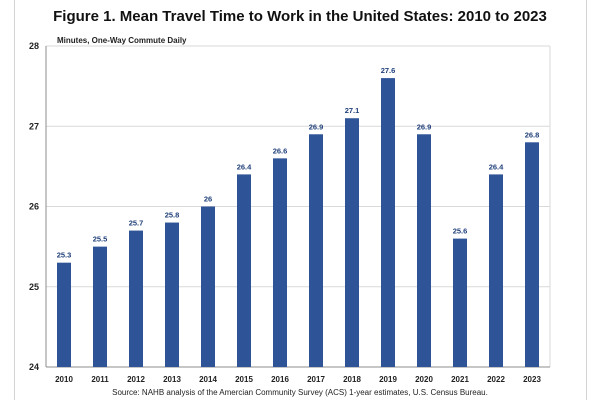 This screenshot has height=400, width=600. Describe the element at coordinates (316, 379) in the screenshot. I see `x-tick-label: 2017` at that location.